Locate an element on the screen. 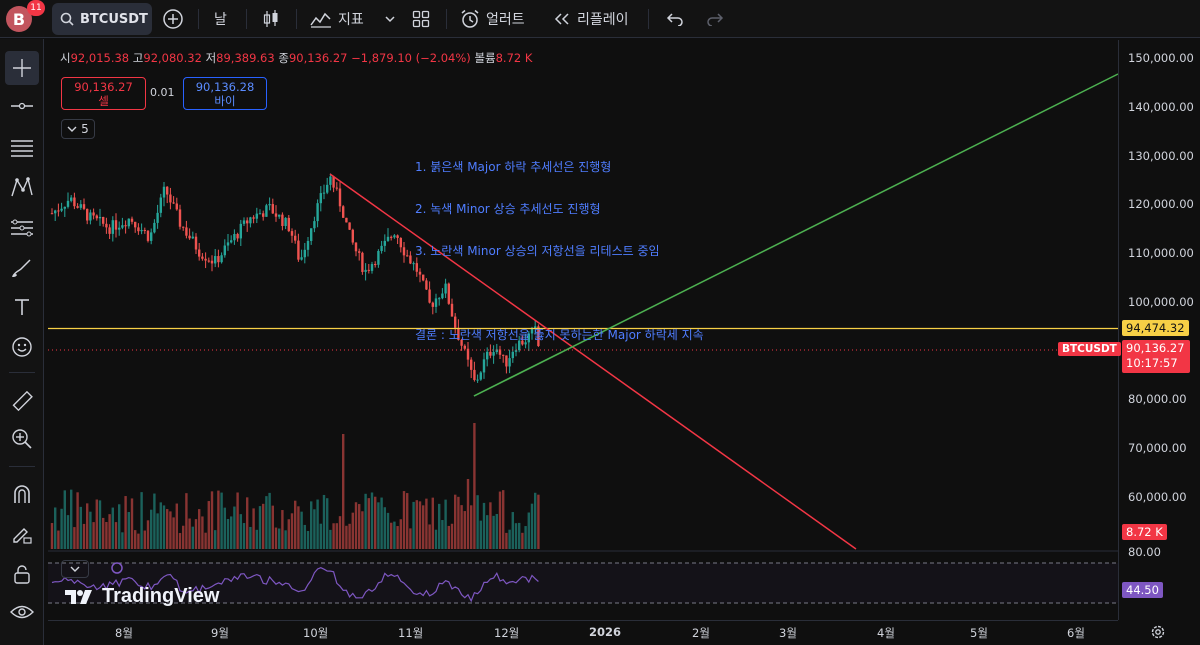 The height and width of the screenshot is (645, 1200). rsi-band-fill is located at coordinates (583, 583).